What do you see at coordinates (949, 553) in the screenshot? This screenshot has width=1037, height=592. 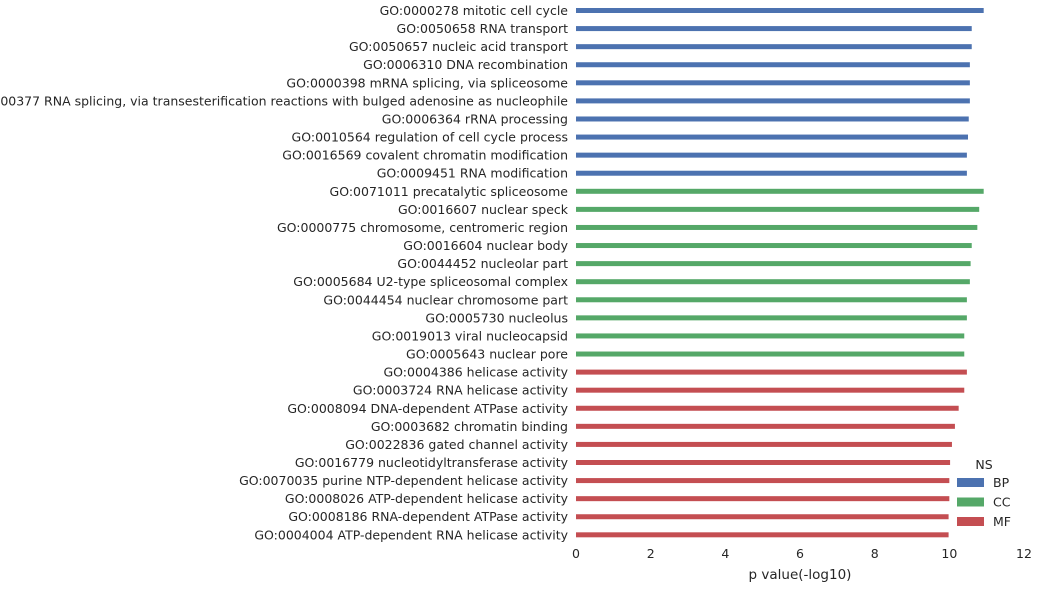 I see `x-tick-label: 10` at bounding box center [949, 553].